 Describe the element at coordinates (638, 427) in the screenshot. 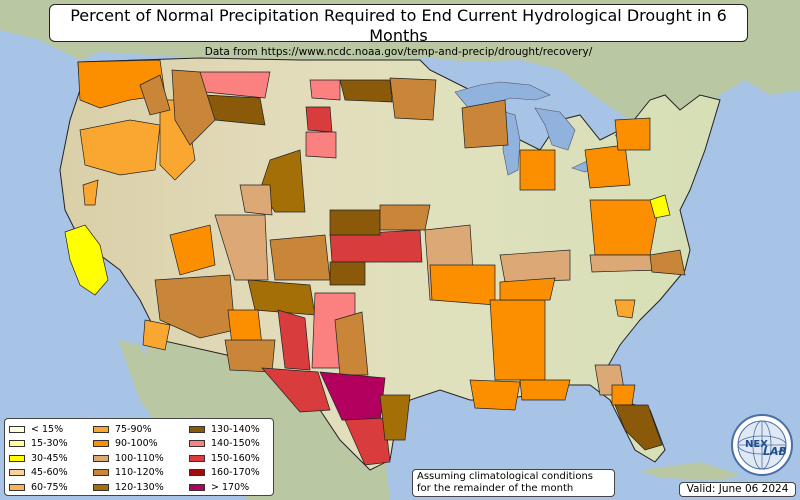

I see `region-130-140-fl` at that location.